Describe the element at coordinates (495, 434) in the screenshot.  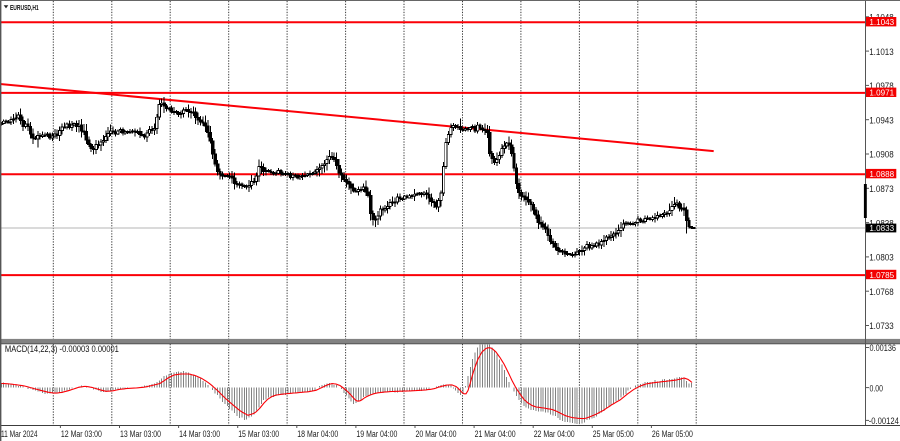
I see `svg-text: 21 Mar 04:00` at that location.